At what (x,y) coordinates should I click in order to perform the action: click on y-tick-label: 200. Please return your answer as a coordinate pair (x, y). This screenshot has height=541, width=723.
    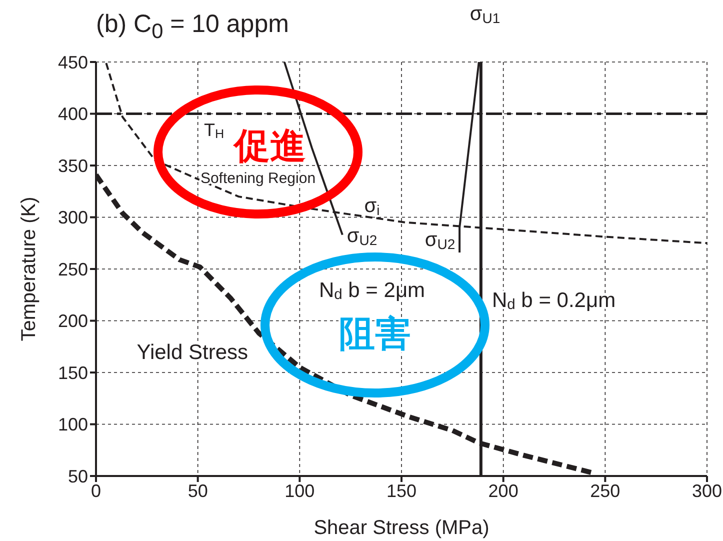
    Looking at the image, I should click on (73, 321).